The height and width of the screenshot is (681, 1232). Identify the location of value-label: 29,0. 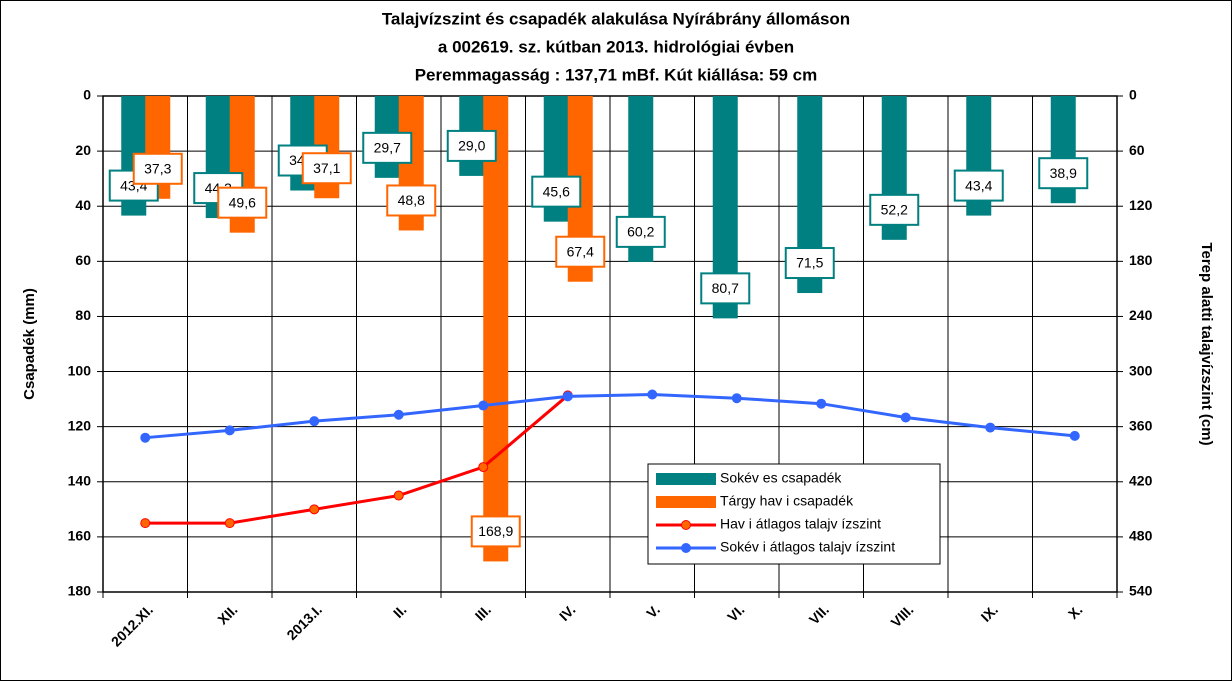
(471, 146).